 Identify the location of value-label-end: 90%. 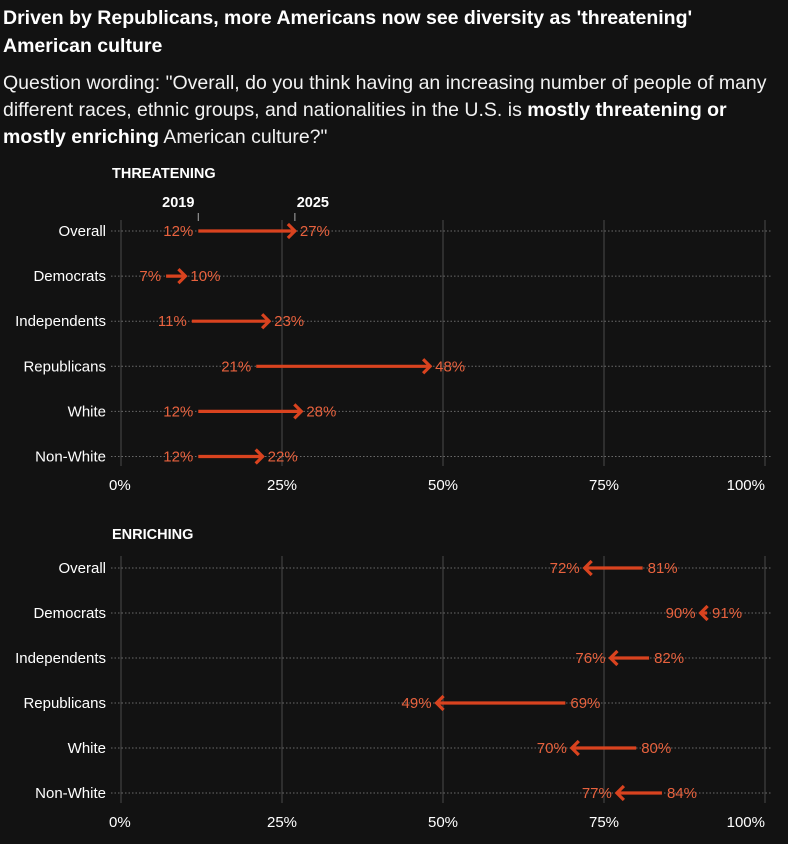
(681, 613).